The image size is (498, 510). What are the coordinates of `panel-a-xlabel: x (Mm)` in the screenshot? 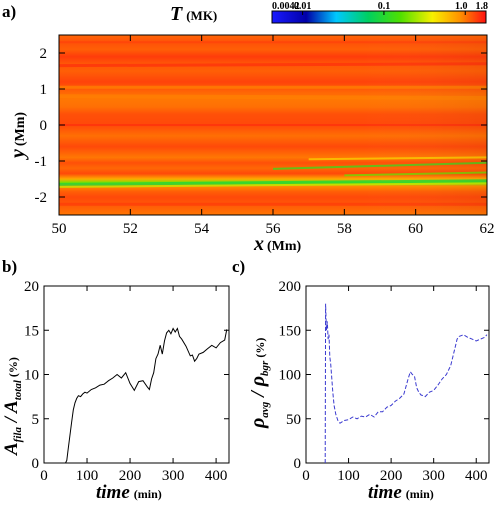 It's located at (277, 244).